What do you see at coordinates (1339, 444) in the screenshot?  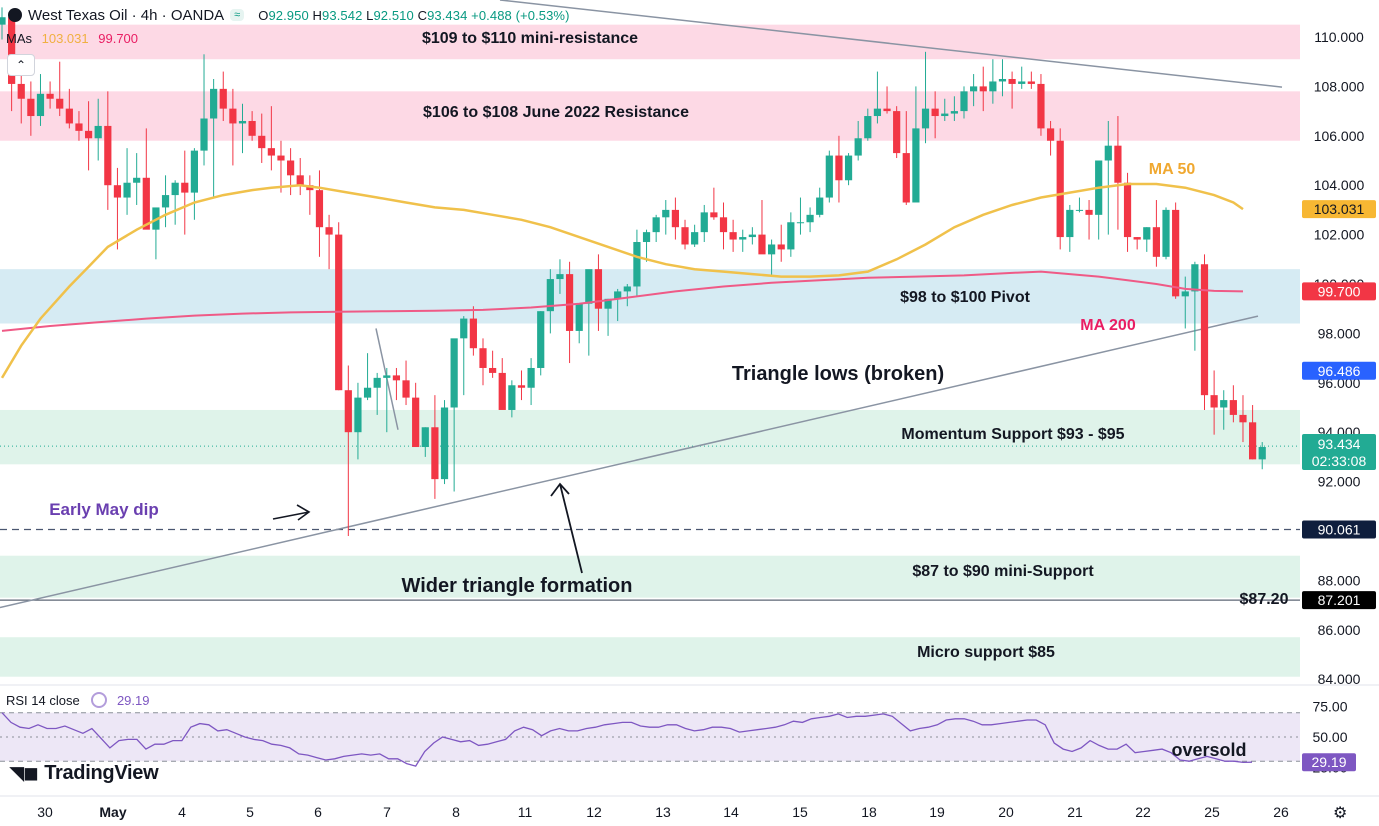 I see `last-price-tag: 93.434` at bounding box center [1339, 444].